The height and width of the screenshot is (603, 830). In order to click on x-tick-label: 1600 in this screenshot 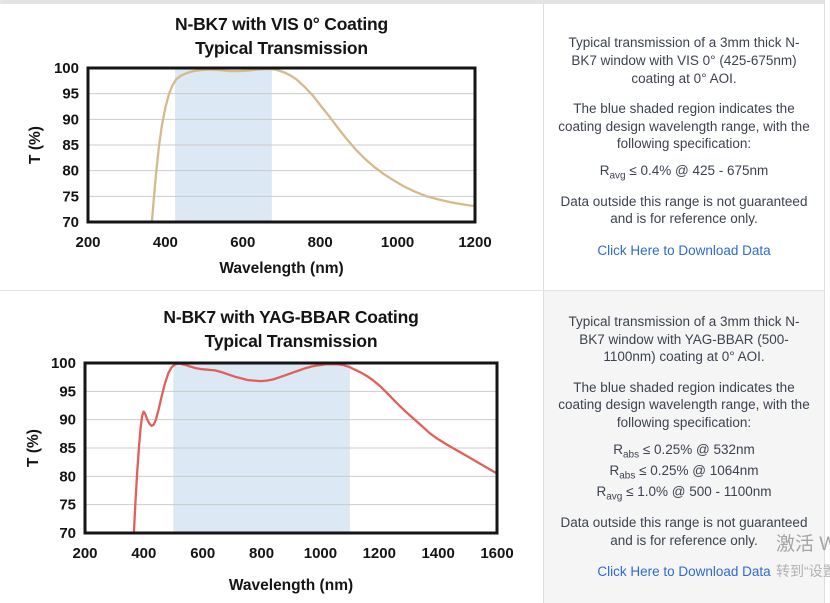, I will do `click(496, 553)`.